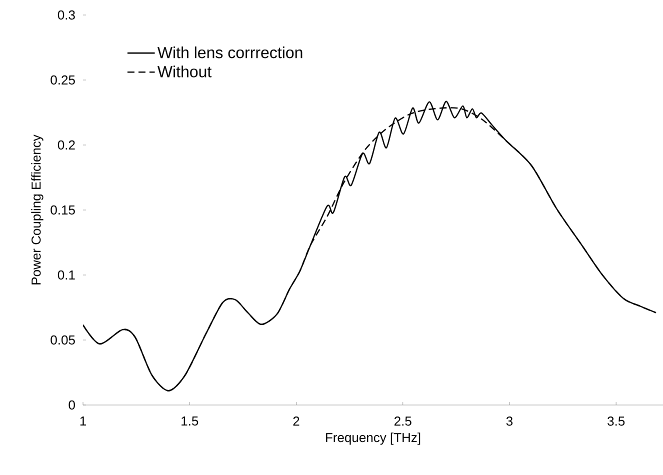 The height and width of the screenshot is (475, 663). Describe the element at coordinates (66, 145) in the screenshot. I see `y-tick-label: 0.2` at that location.